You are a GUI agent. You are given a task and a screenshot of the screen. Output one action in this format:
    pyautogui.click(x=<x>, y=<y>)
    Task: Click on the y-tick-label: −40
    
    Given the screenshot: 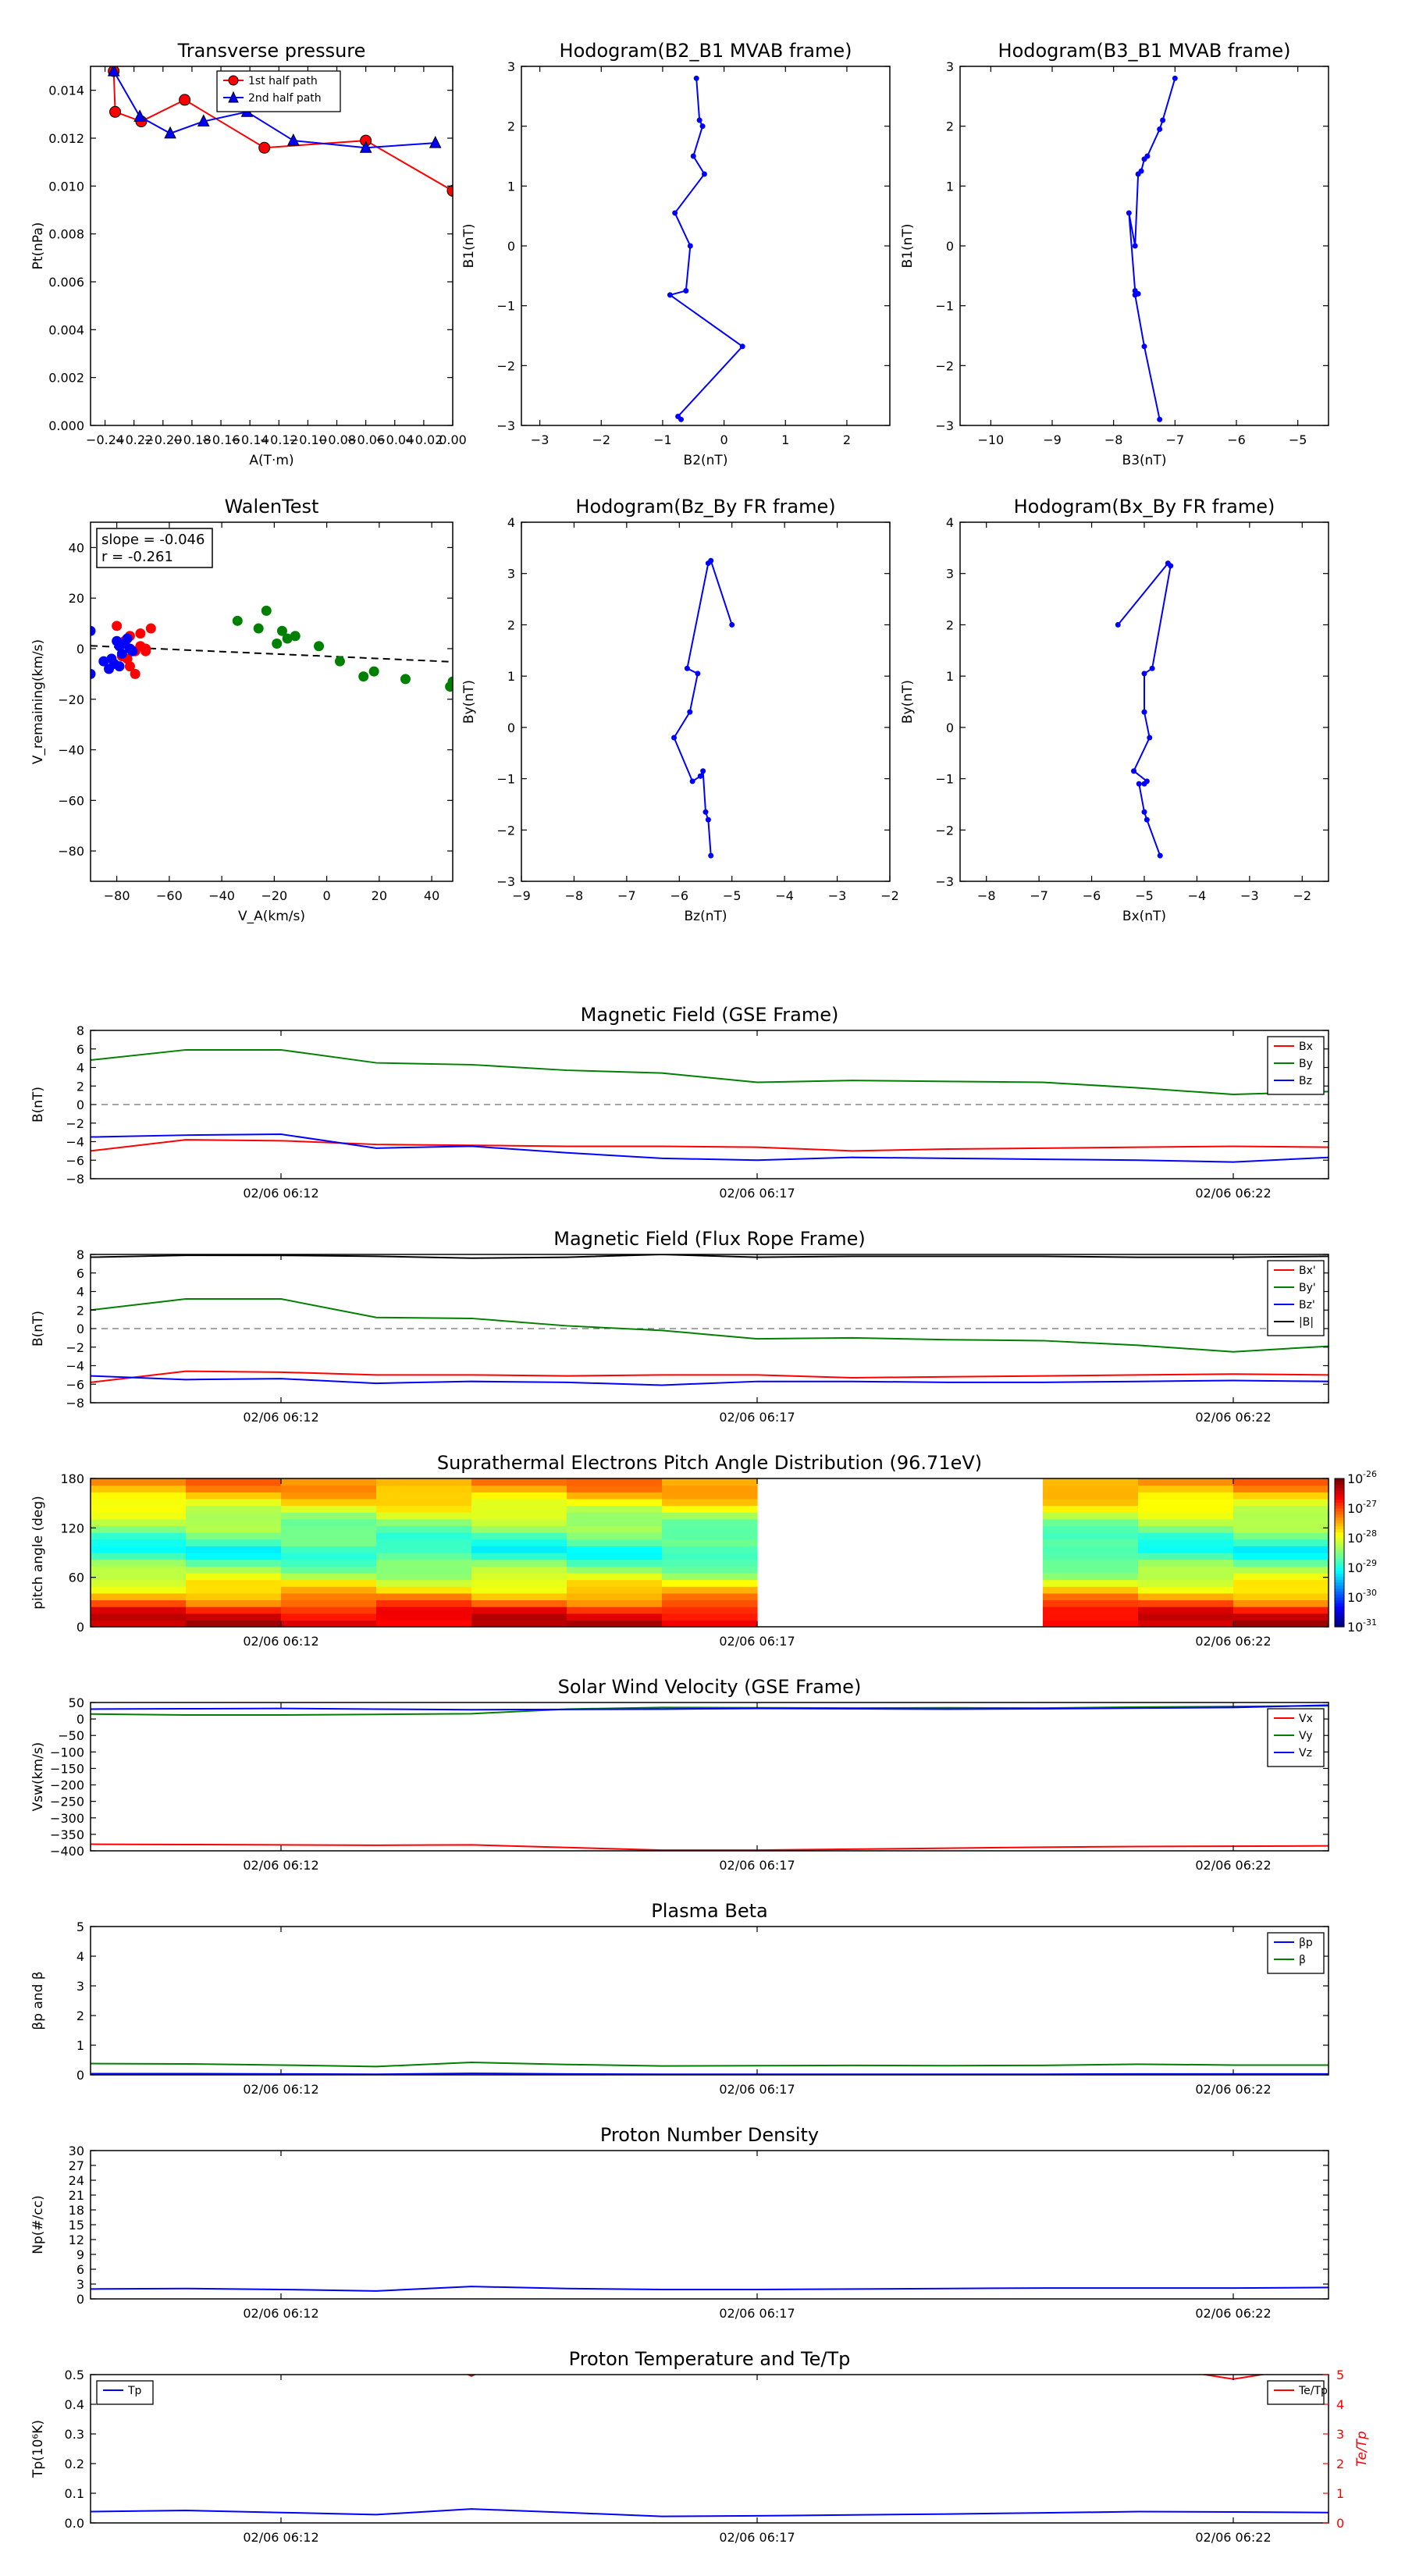 What is the action you would take?
    pyautogui.click(x=71, y=750)
    